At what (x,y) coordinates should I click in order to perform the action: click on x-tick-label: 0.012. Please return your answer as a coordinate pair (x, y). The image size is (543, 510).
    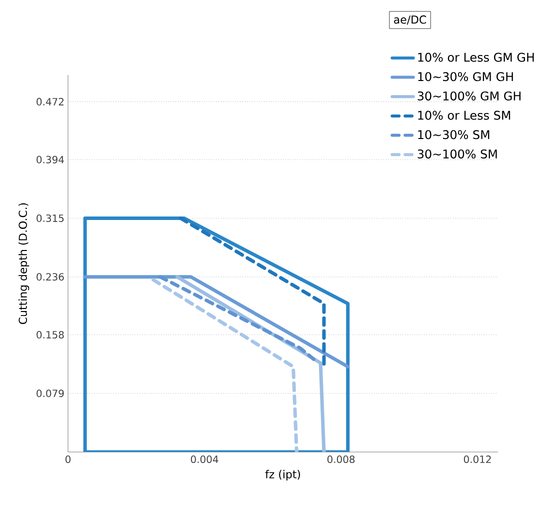
    Looking at the image, I should click on (477, 460).